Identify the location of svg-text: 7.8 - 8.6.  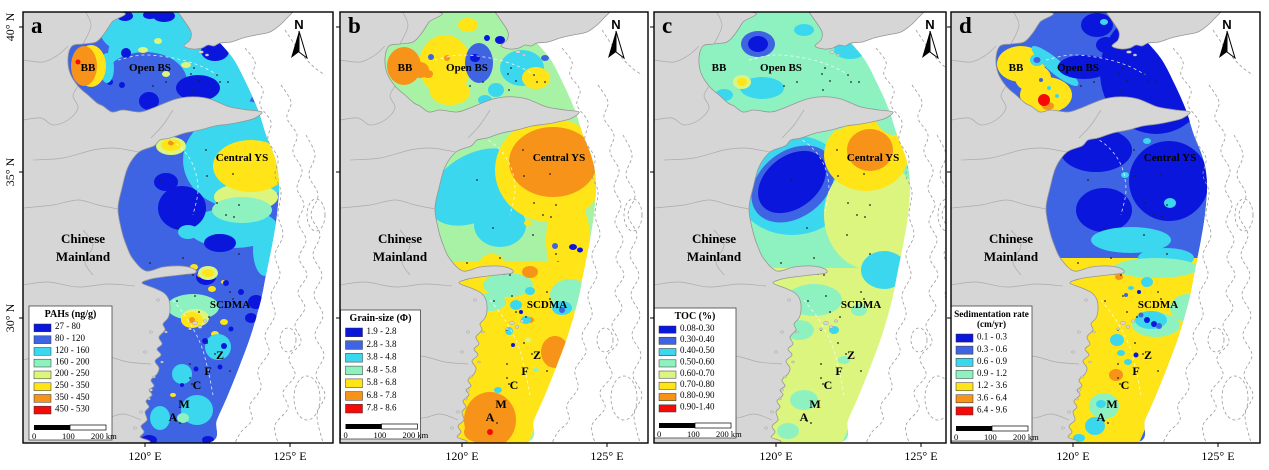
(382, 408).